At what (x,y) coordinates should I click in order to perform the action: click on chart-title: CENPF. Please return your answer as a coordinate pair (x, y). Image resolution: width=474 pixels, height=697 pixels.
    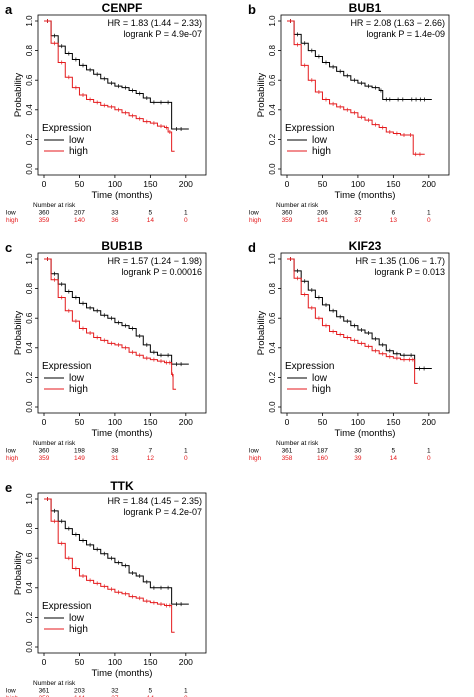
    Looking at the image, I should click on (122, 8).